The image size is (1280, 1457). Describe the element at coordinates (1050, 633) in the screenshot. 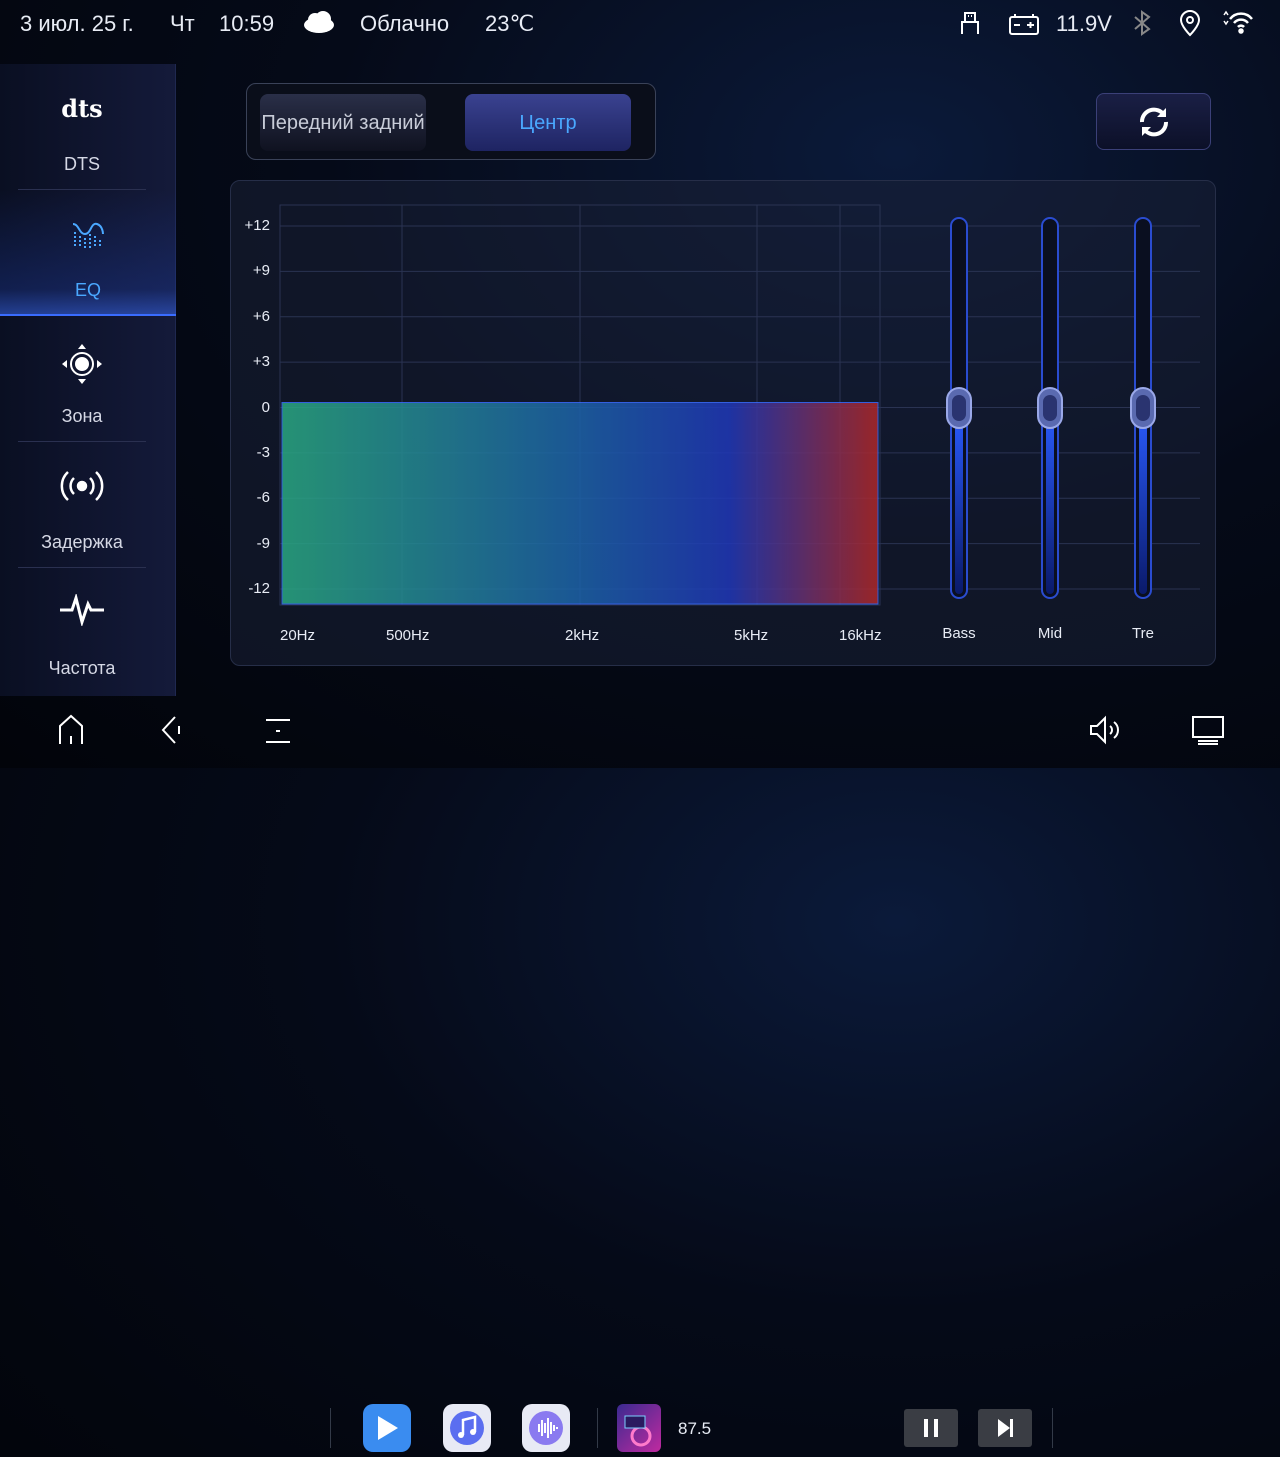

I see `slider-label: Mid` at that location.